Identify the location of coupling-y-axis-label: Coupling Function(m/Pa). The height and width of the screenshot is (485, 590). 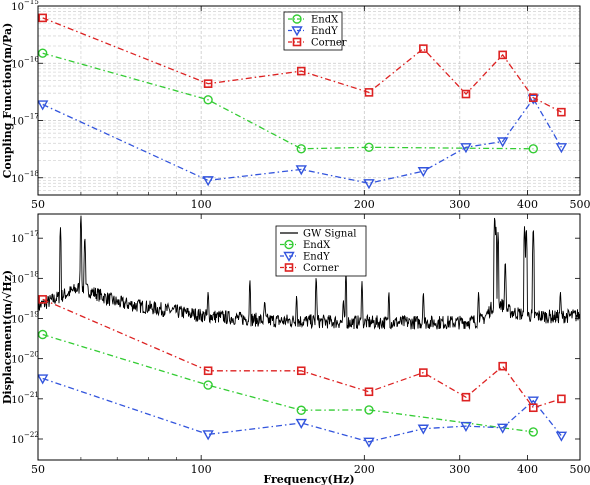
(7, 101).